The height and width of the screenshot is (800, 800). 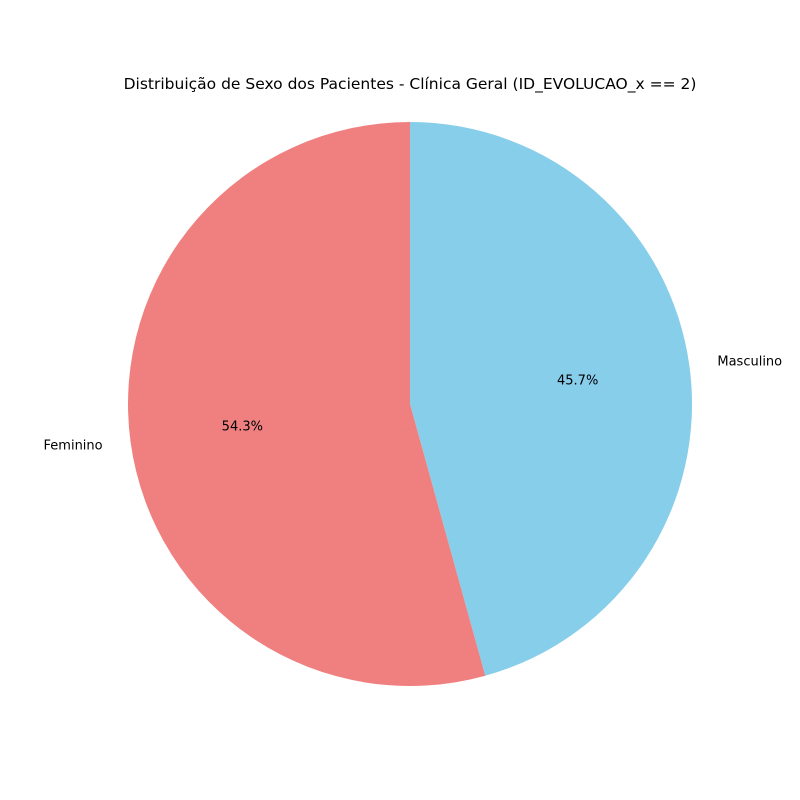 What do you see at coordinates (242, 426) in the screenshot?
I see `slice-percent-feminino: 54.3%` at bounding box center [242, 426].